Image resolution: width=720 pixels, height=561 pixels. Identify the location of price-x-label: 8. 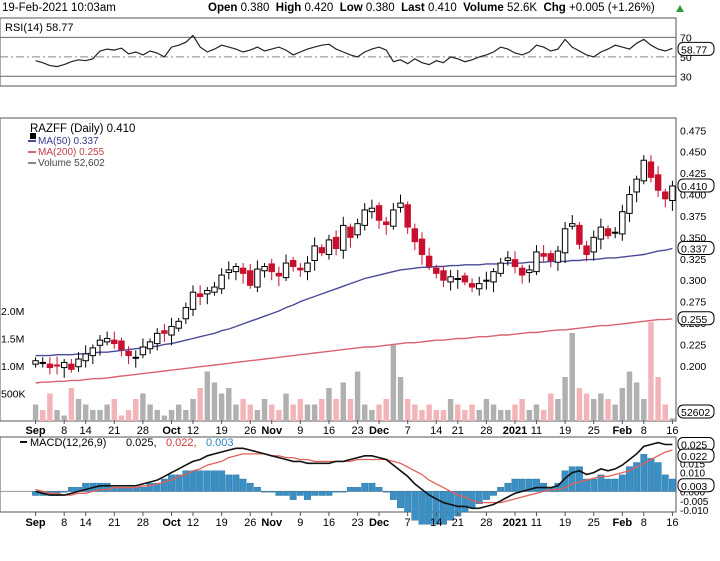
(644, 431).